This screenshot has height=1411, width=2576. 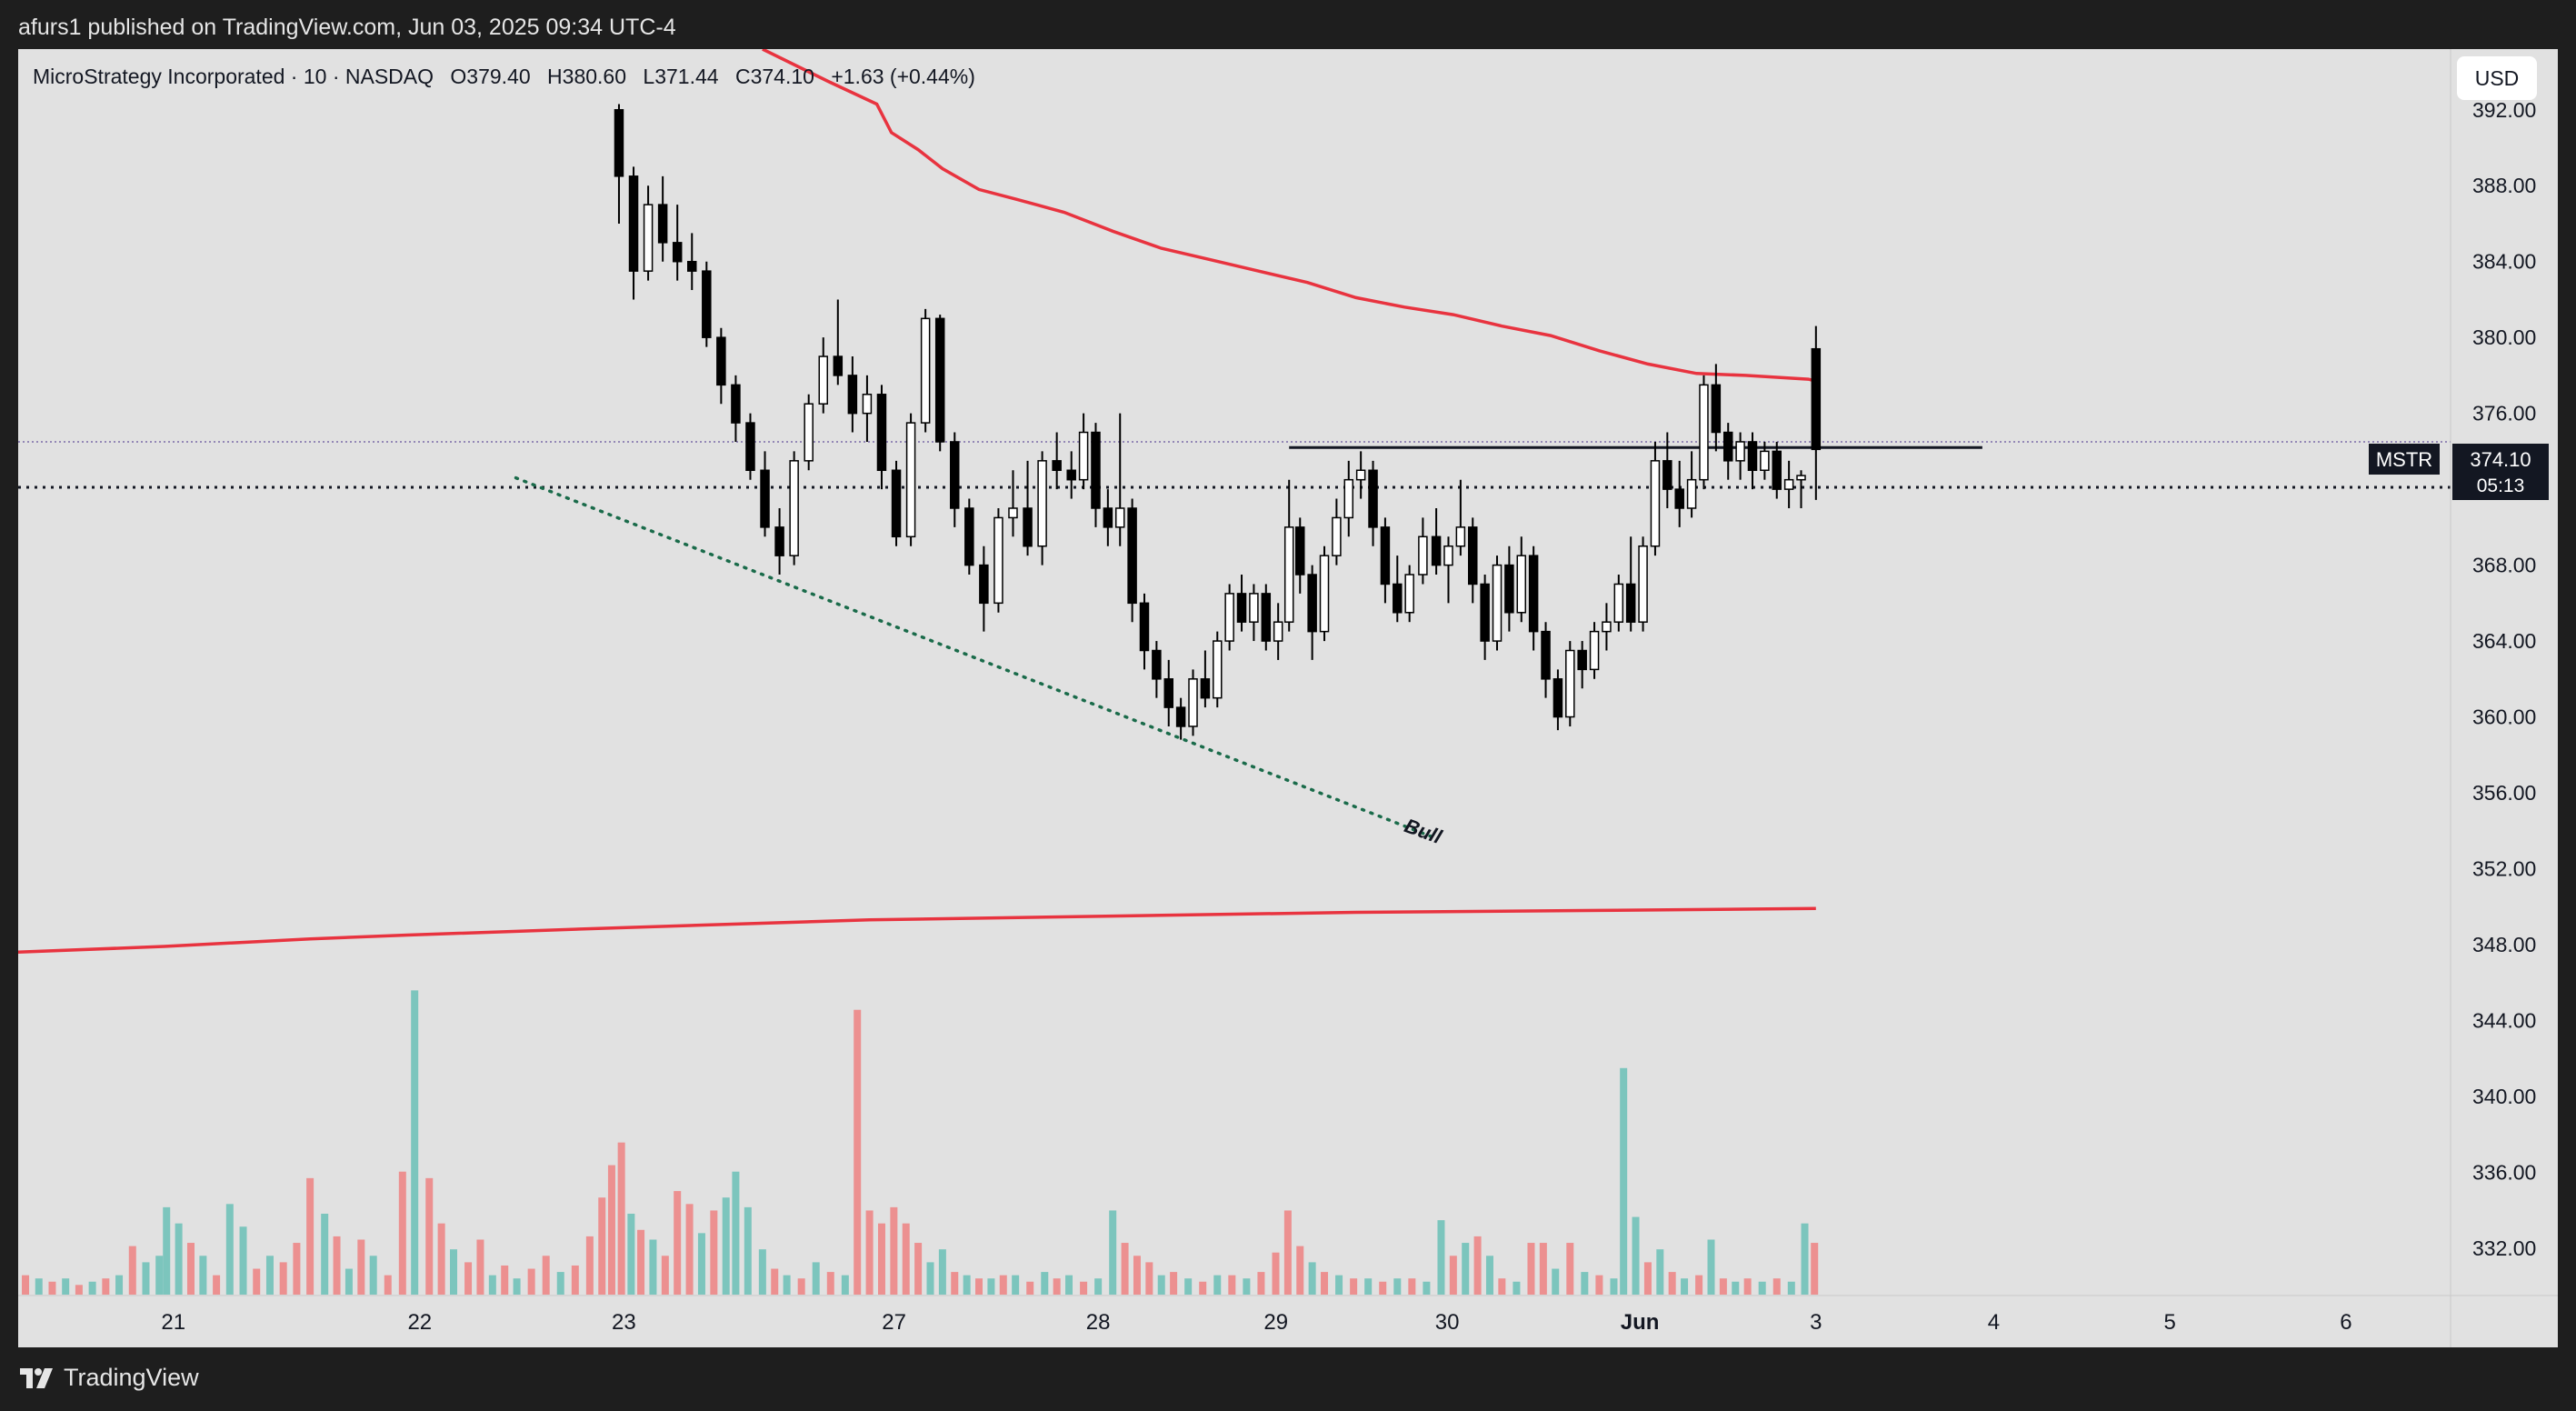 I want to click on price-tick-label: 376.00, so click(x=2504, y=413).